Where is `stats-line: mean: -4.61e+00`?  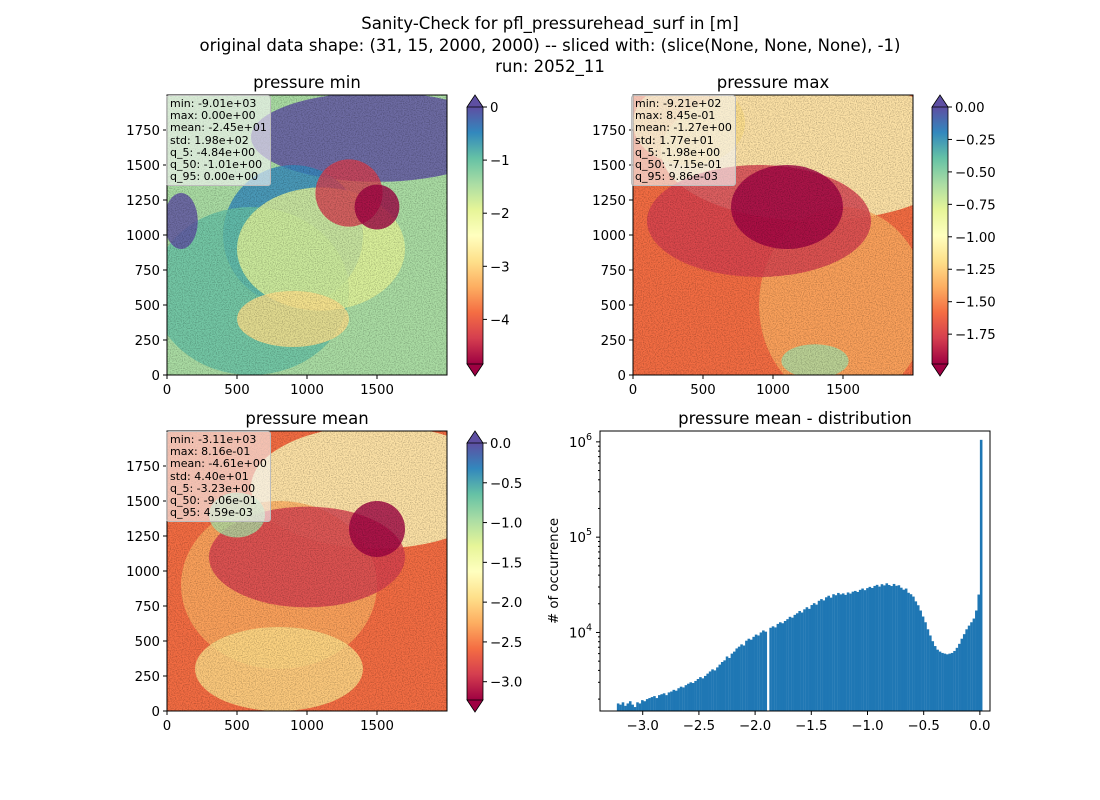
stats-line: mean: -4.61e+00 is located at coordinates (218, 464).